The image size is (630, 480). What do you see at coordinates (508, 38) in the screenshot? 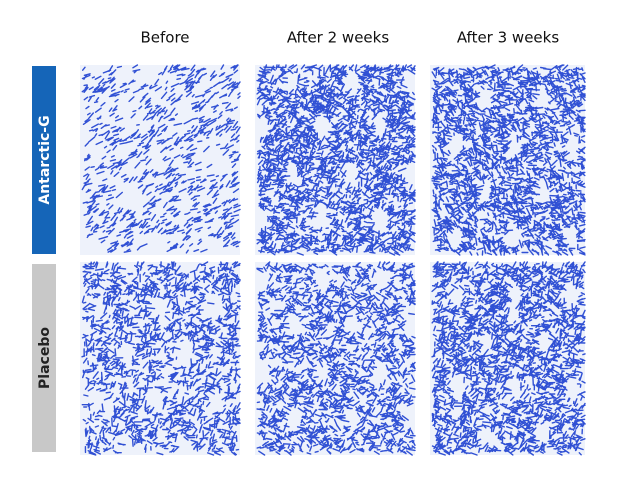
I see `column-header: After 3 weeks` at bounding box center [508, 38].